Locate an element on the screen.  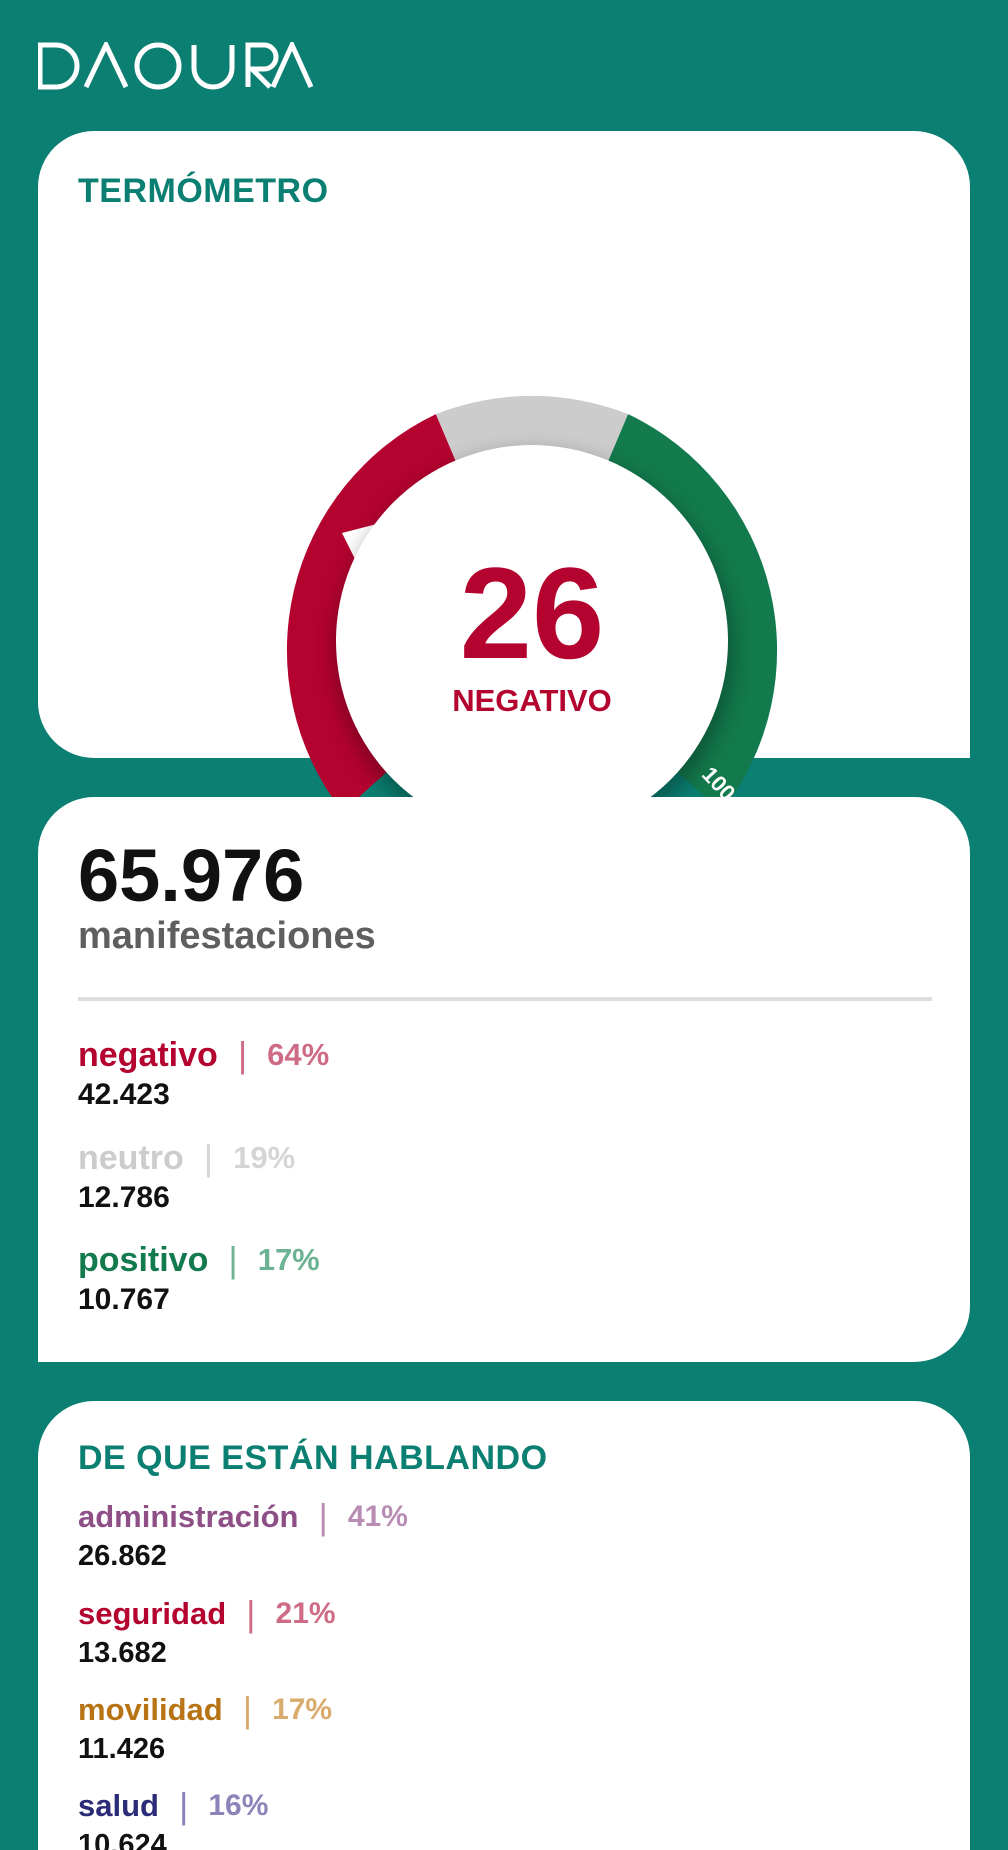
topic-percent: 17% is located at coordinates (302, 1709).